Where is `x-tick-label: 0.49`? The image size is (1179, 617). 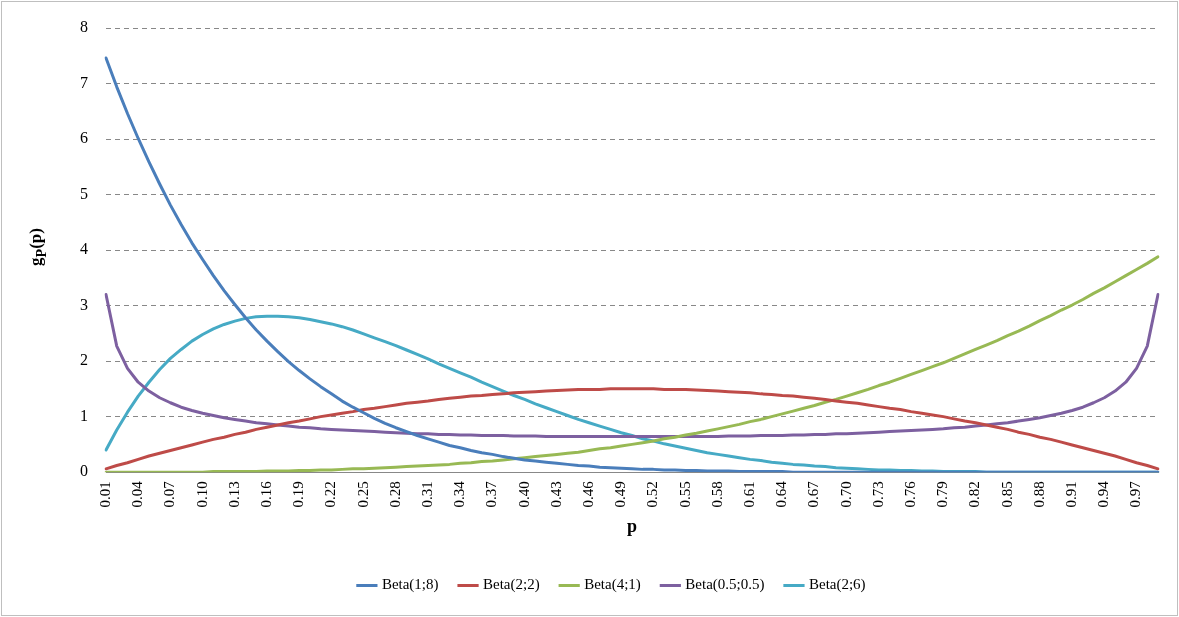 x-tick-label: 0.49 is located at coordinates (620, 494).